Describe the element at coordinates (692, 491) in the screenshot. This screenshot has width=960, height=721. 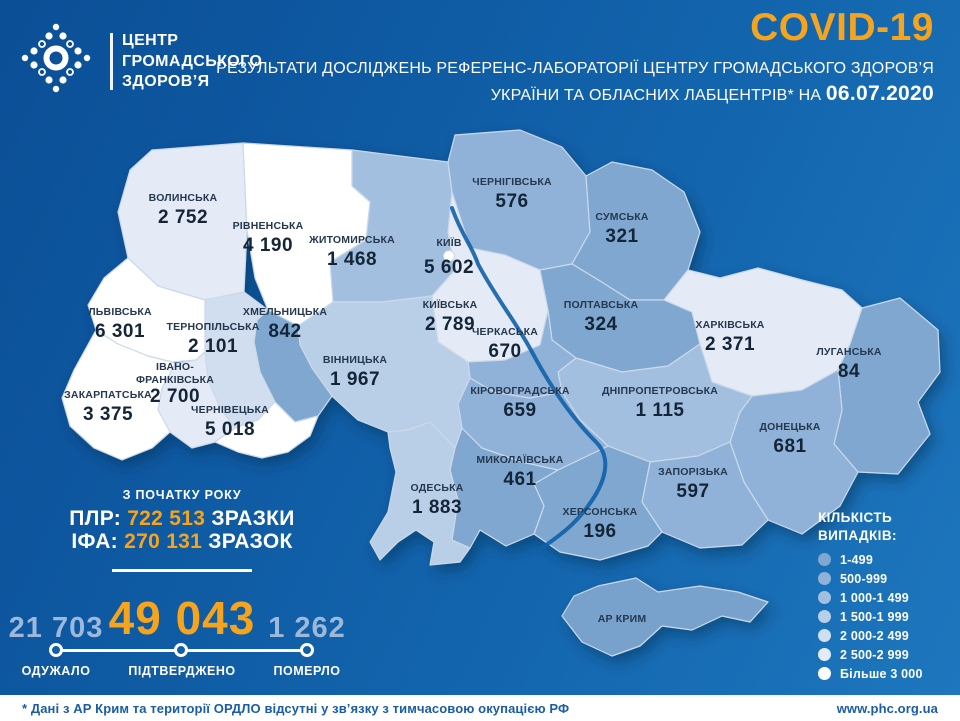
I see `region-value-zaporizhzhia: 597` at that location.